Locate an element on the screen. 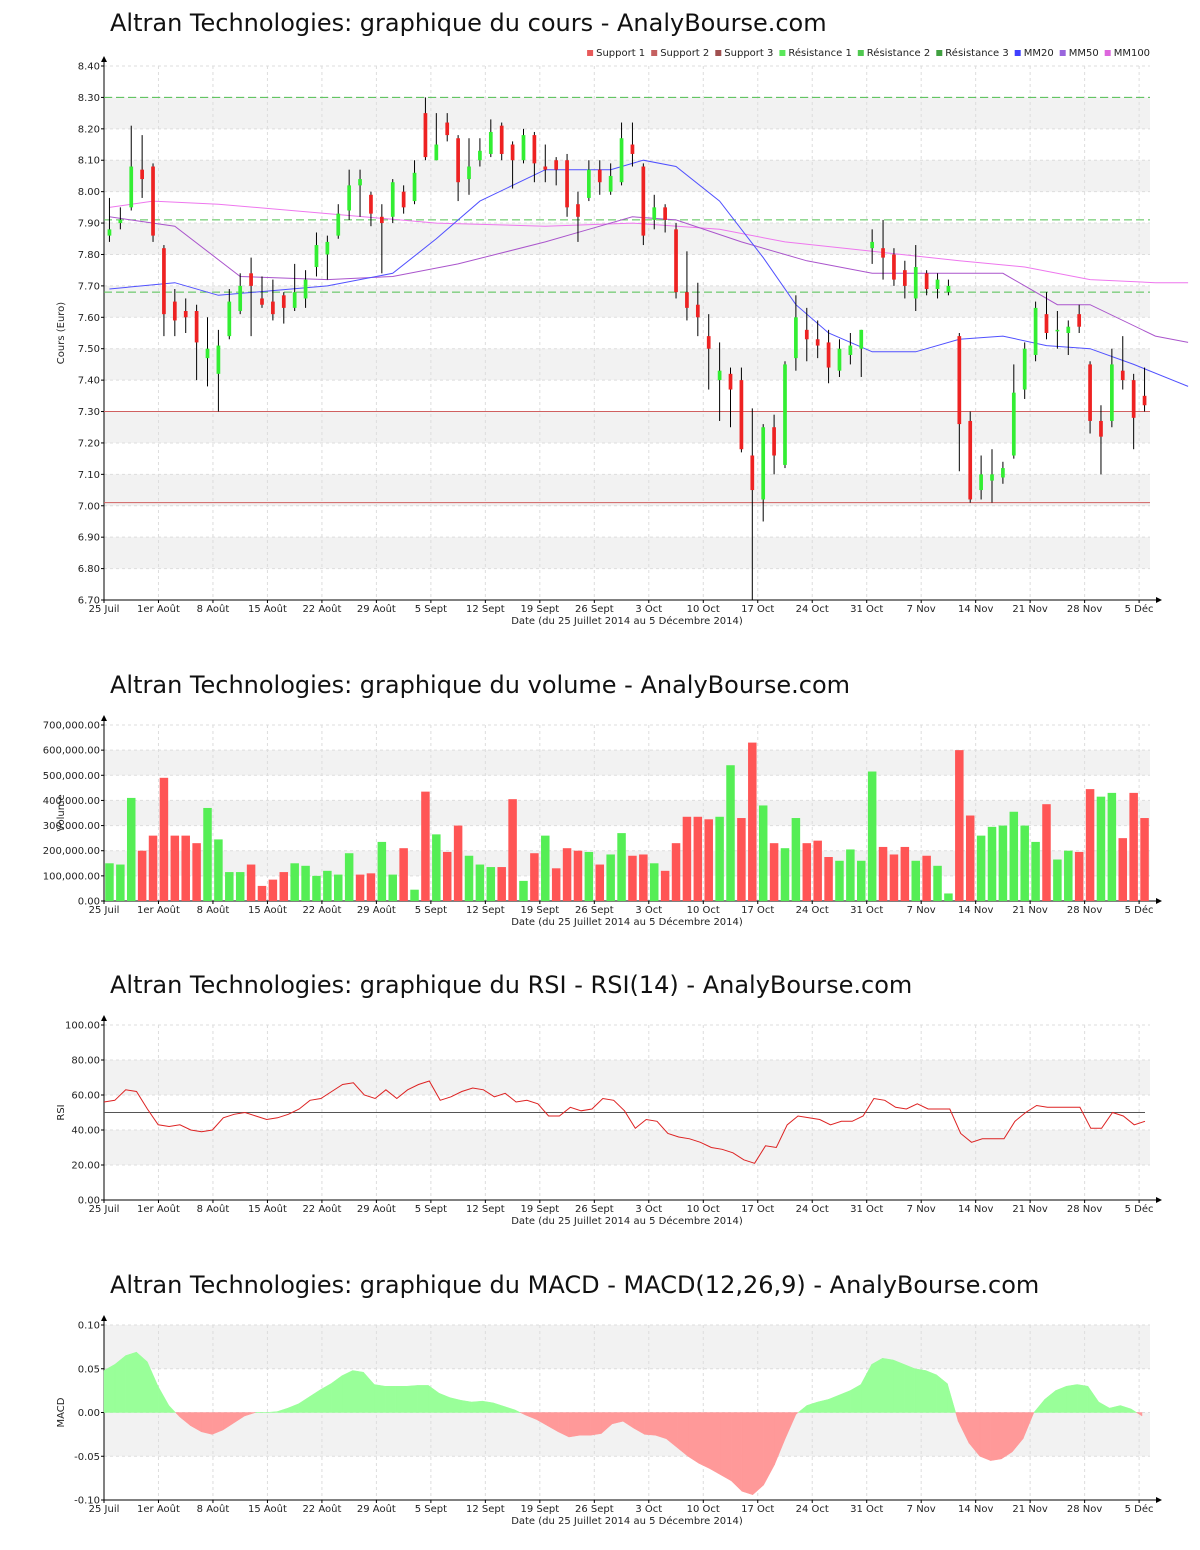 The width and height of the screenshot is (1200, 1550). y-tick-label: 300,000.00 is located at coordinates (71, 826).